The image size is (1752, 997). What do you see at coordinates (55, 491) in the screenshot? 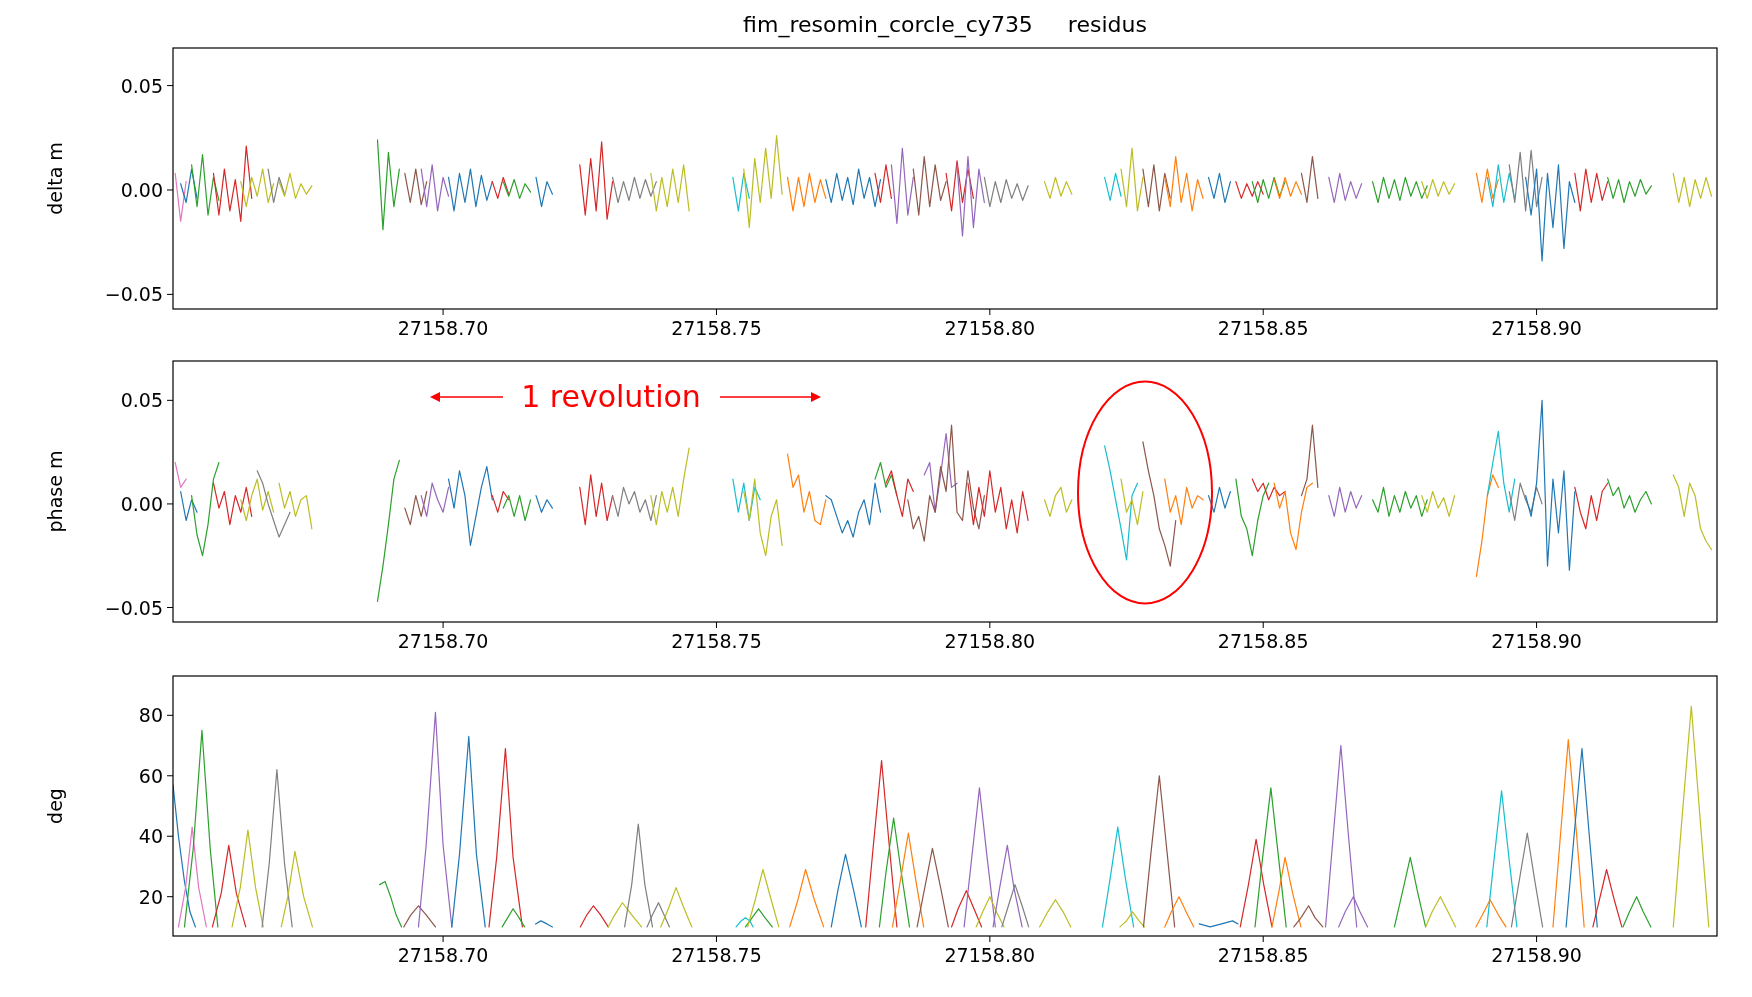
I see `y-axis-title: phase m` at bounding box center [55, 491].